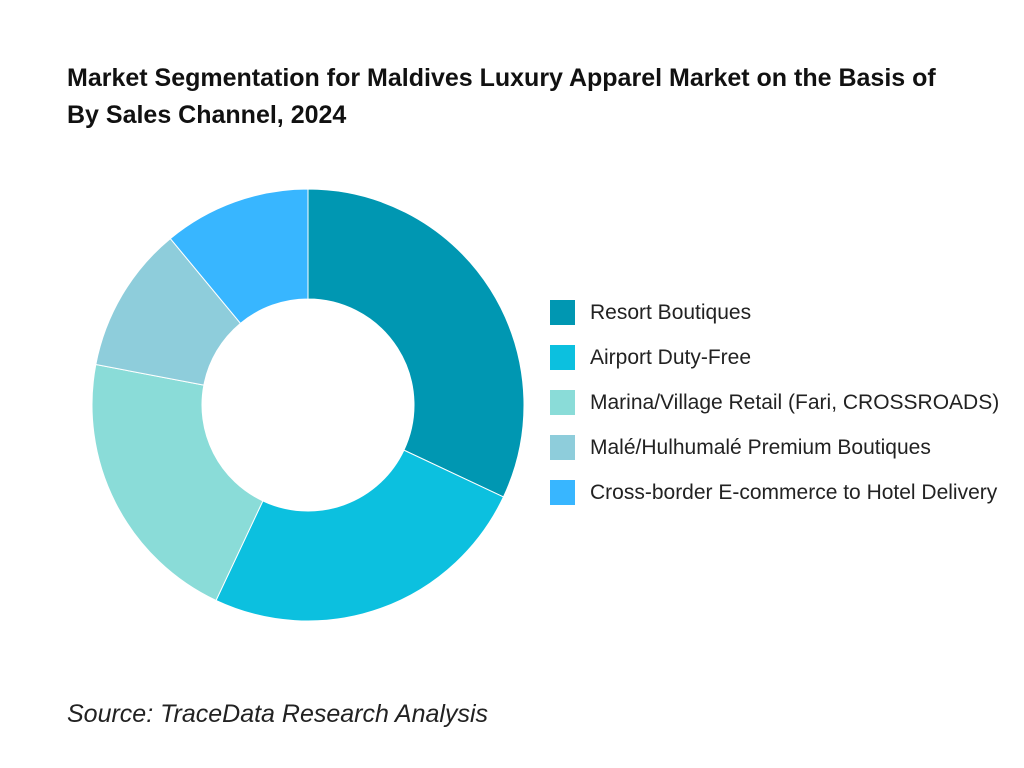 Image resolution: width=1024 pixels, height=768 pixels. I want to click on legend-item: Resort Boutiques, so click(780, 312).